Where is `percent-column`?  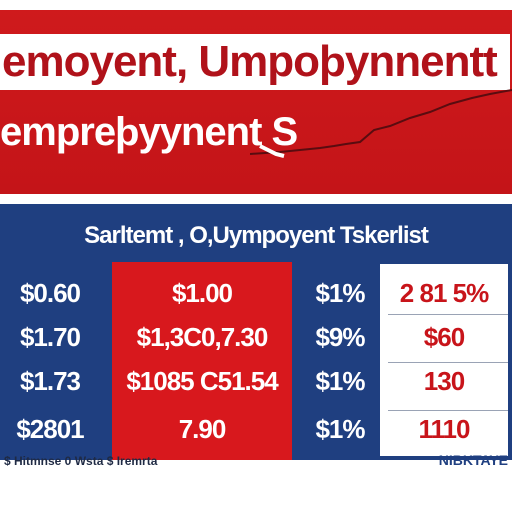 percent-column is located at coordinates (444, 360).